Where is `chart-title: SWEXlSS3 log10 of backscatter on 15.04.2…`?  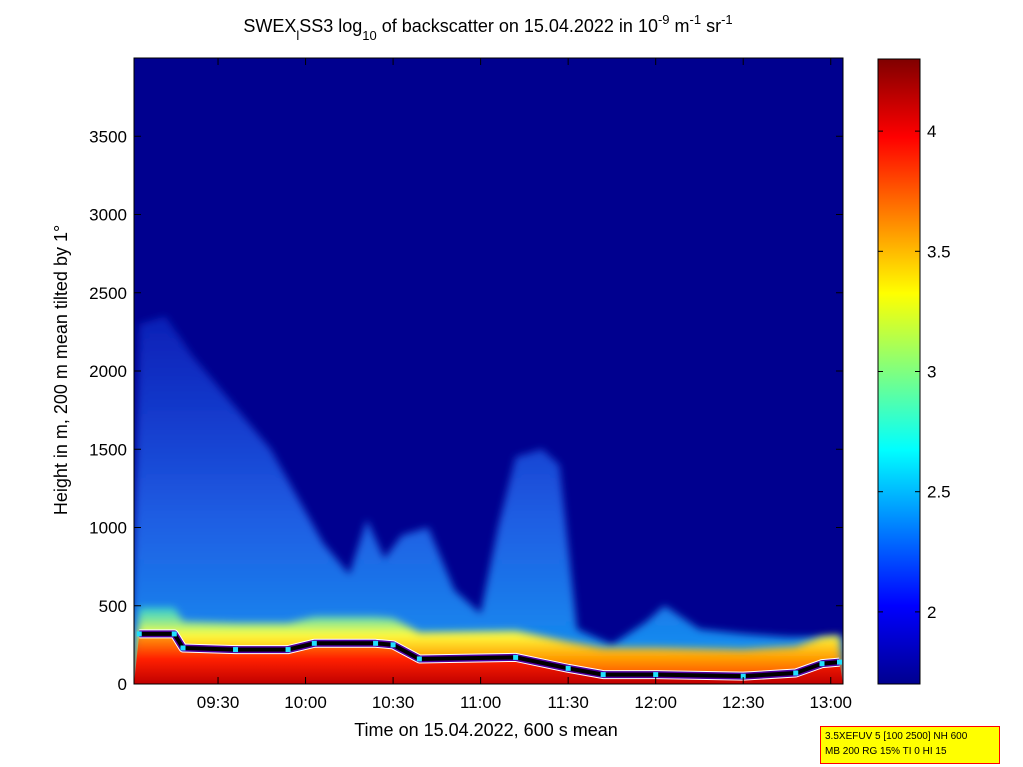 chart-title: SWEXlSS3 log10 of backscatter on 15.04.2… is located at coordinates (487, 27).